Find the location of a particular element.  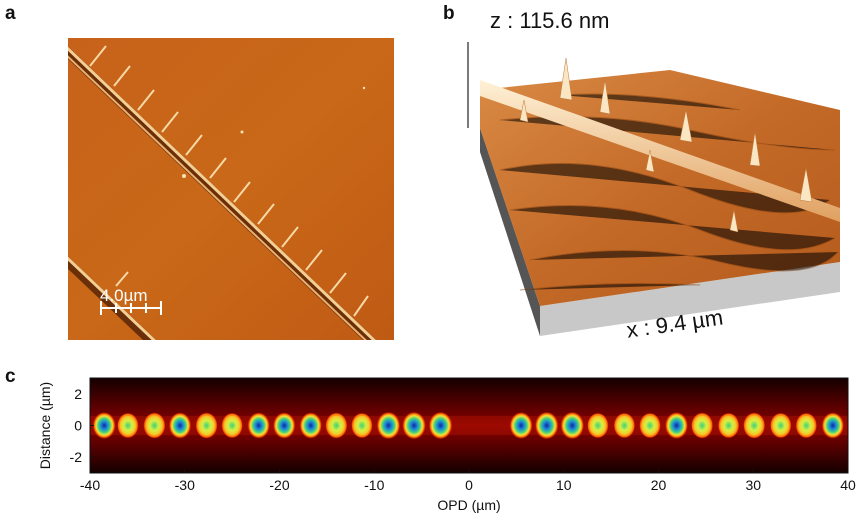

afm-fiber2-shadow is located at coordinates (112, 298).